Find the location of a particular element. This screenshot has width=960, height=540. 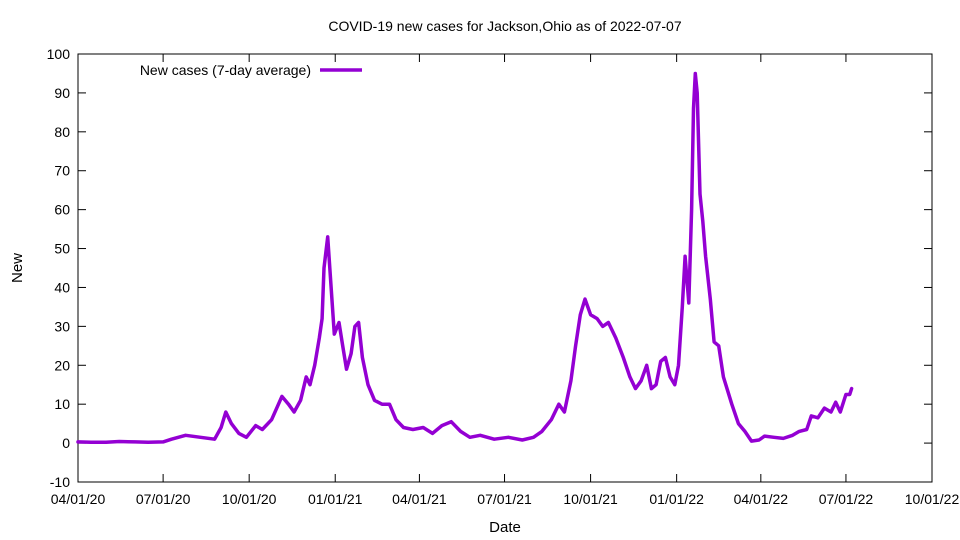

y-tick-label: 10 is located at coordinates (62, 404).